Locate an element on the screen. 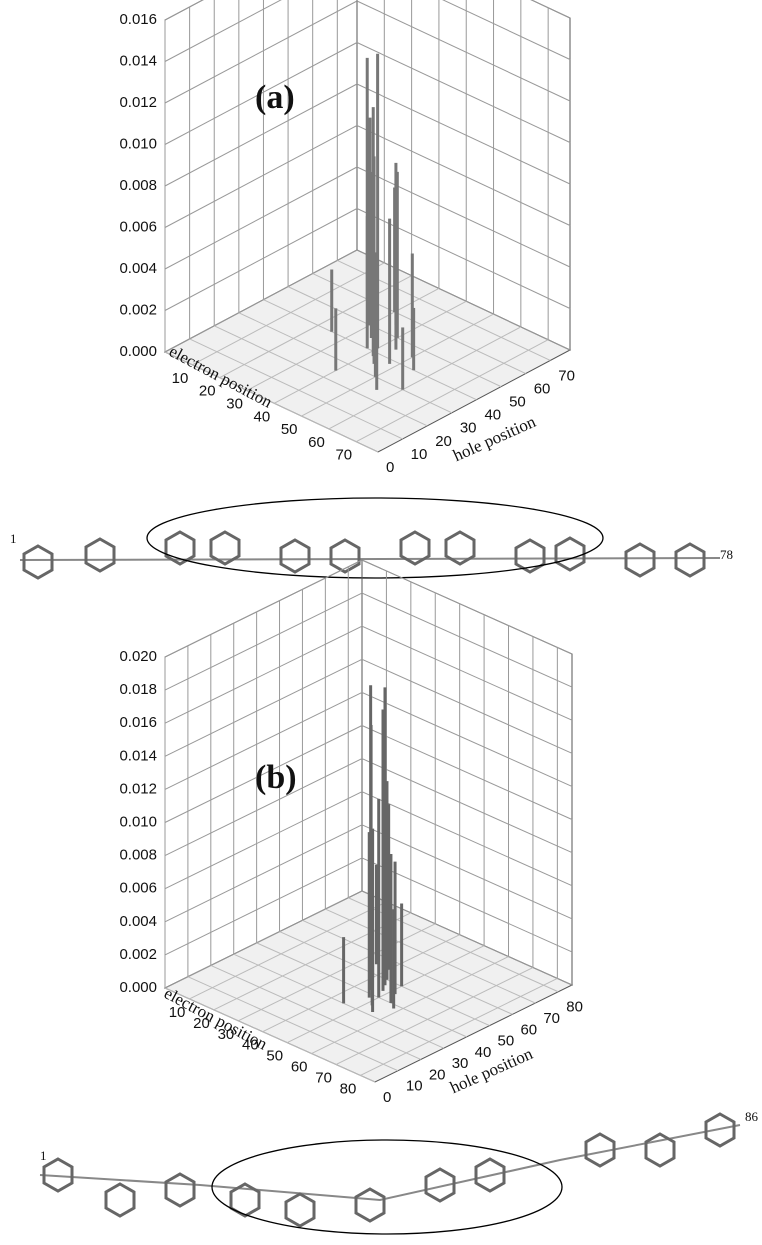 The image size is (762, 1245). z-tick-label: 0.016 is located at coordinates (138, 19).